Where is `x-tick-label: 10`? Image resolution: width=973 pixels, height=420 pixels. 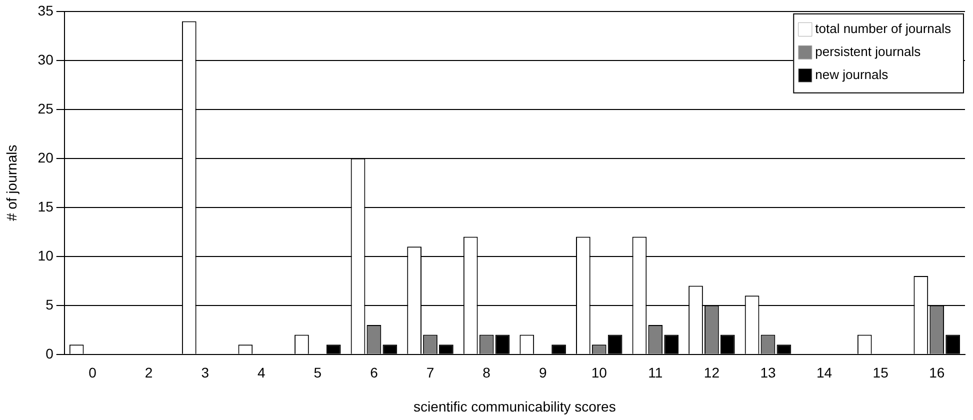
x-tick-label: 10 is located at coordinates (599, 372).